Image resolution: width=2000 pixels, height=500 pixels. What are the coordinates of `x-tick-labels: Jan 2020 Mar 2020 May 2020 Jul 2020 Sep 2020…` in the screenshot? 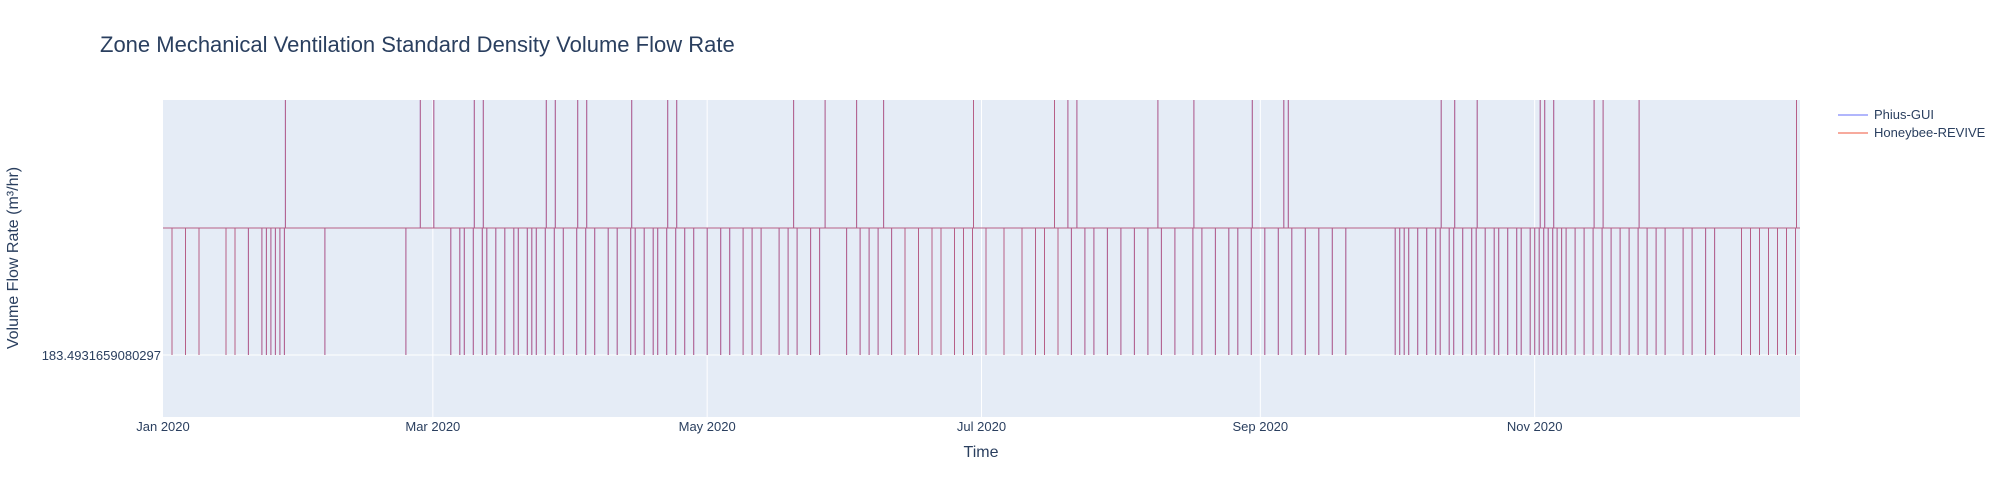 It's located at (849, 426).